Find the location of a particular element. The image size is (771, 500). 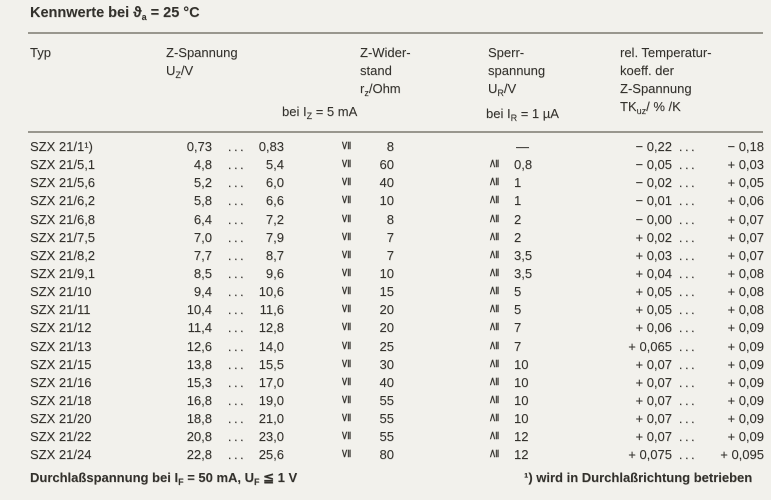

tk-max-value: + 0,095 is located at coordinates (742, 455).